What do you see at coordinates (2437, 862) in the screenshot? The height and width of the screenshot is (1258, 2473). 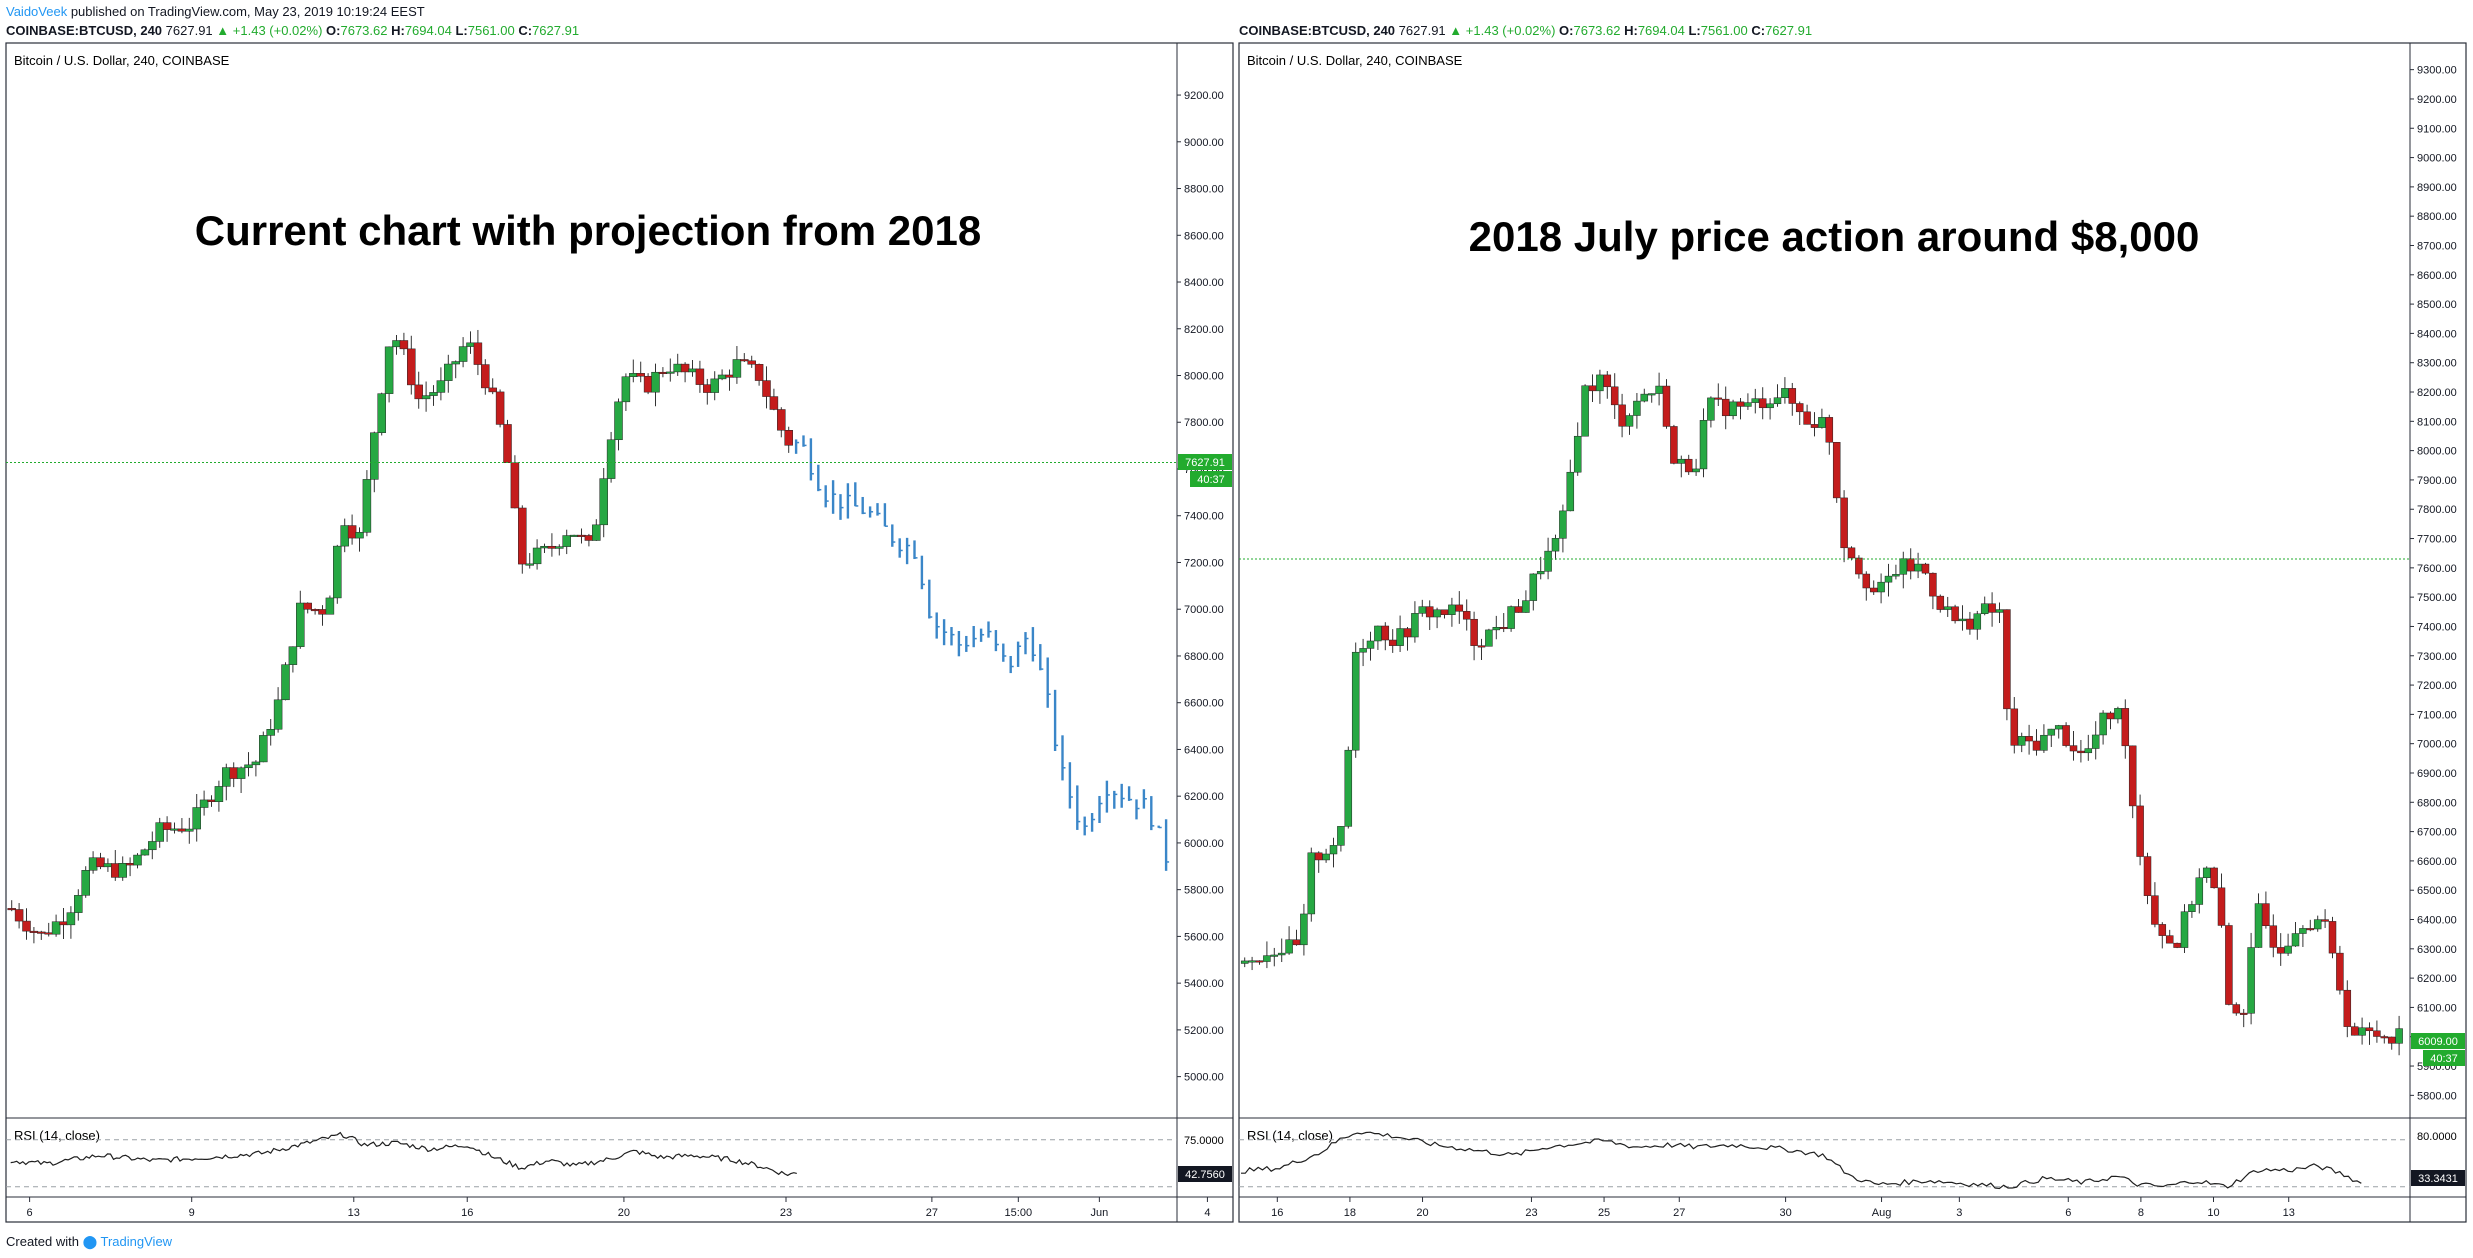 I see `price-tick-label: 6600.00` at bounding box center [2437, 862].